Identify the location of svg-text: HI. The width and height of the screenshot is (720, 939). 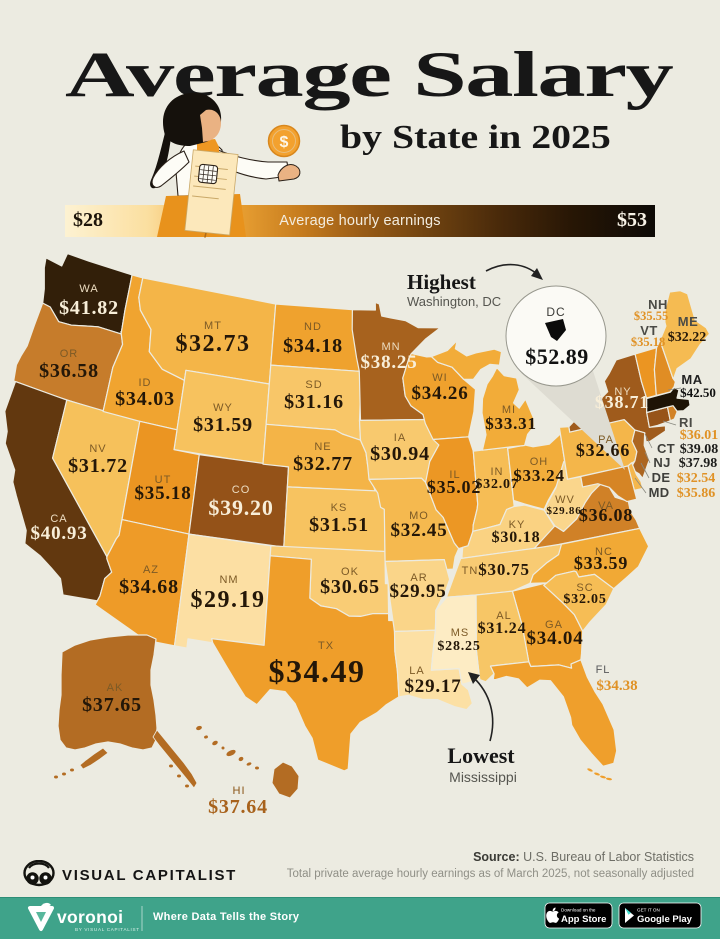
(239, 791).